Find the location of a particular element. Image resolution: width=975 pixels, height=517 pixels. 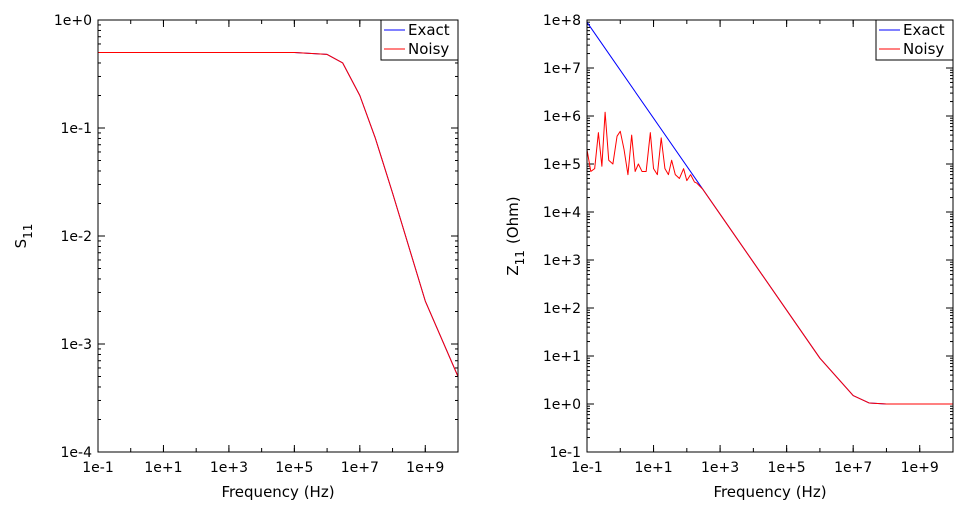

chart-0-x-tick-label: 1e-1 is located at coordinates (97, 468).